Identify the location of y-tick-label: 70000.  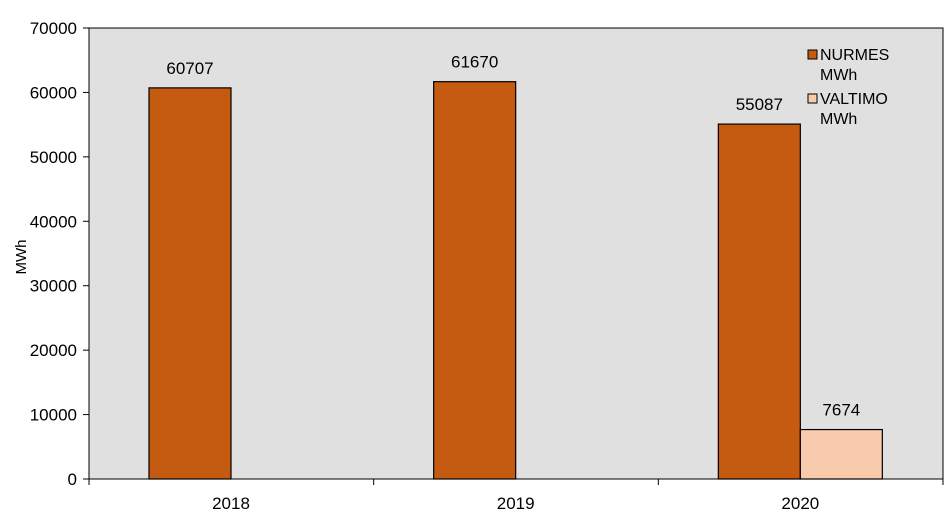
(53, 28).